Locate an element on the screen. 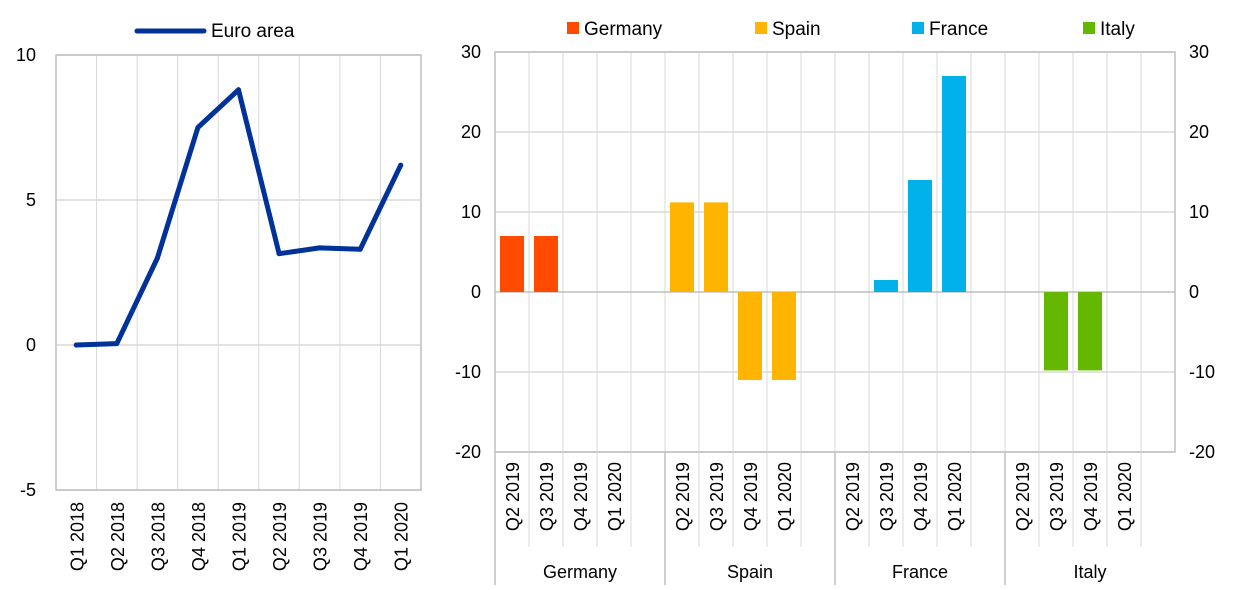  left-x-tick-label: Q2 2019 is located at coordinates (280, 536).